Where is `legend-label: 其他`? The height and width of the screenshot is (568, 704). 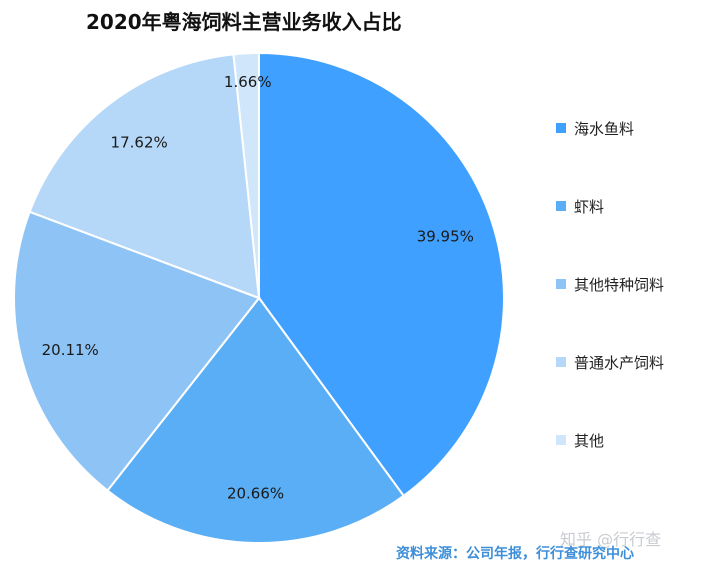 legend-label: 其他 is located at coordinates (589, 440).